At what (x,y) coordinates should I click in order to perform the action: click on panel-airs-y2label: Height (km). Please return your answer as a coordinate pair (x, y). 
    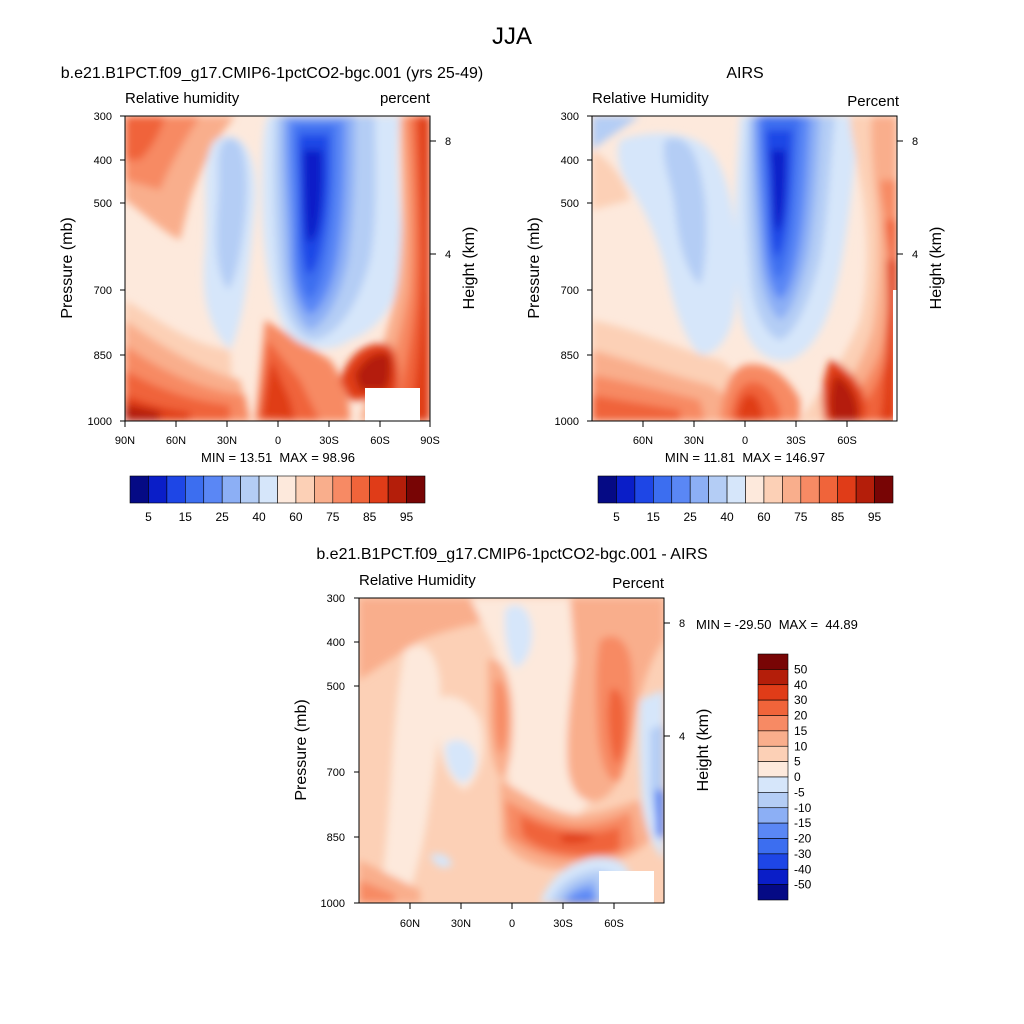
    Looking at the image, I should click on (936, 268).